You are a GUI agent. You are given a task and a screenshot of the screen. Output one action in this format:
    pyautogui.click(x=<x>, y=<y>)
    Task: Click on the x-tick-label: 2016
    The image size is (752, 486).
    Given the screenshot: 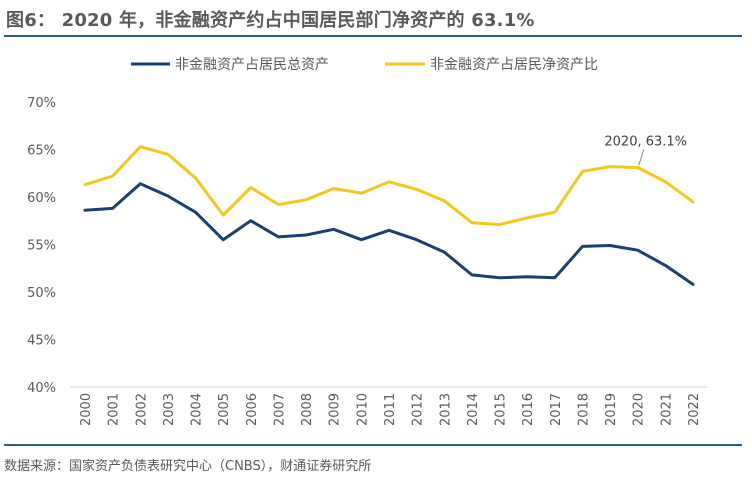 What is the action you would take?
    pyautogui.click(x=528, y=409)
    